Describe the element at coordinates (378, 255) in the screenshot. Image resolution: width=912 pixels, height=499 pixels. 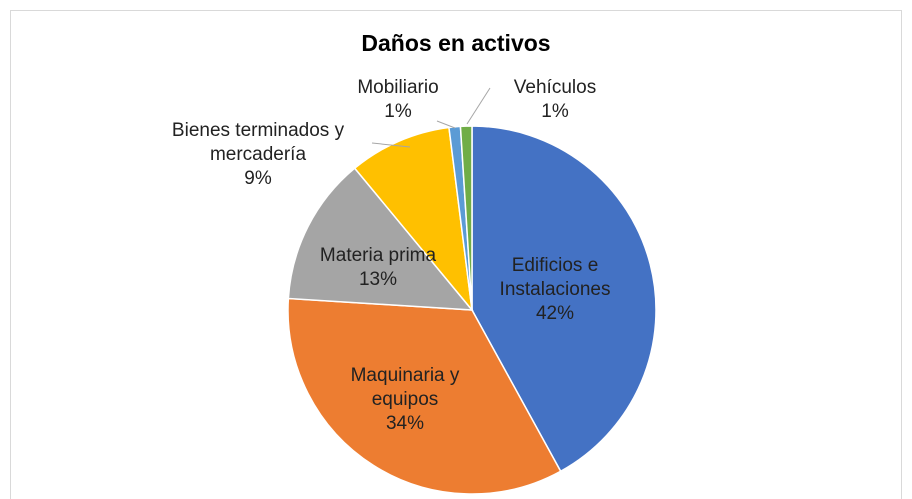
I see `category-label: Materia prima` at that location.